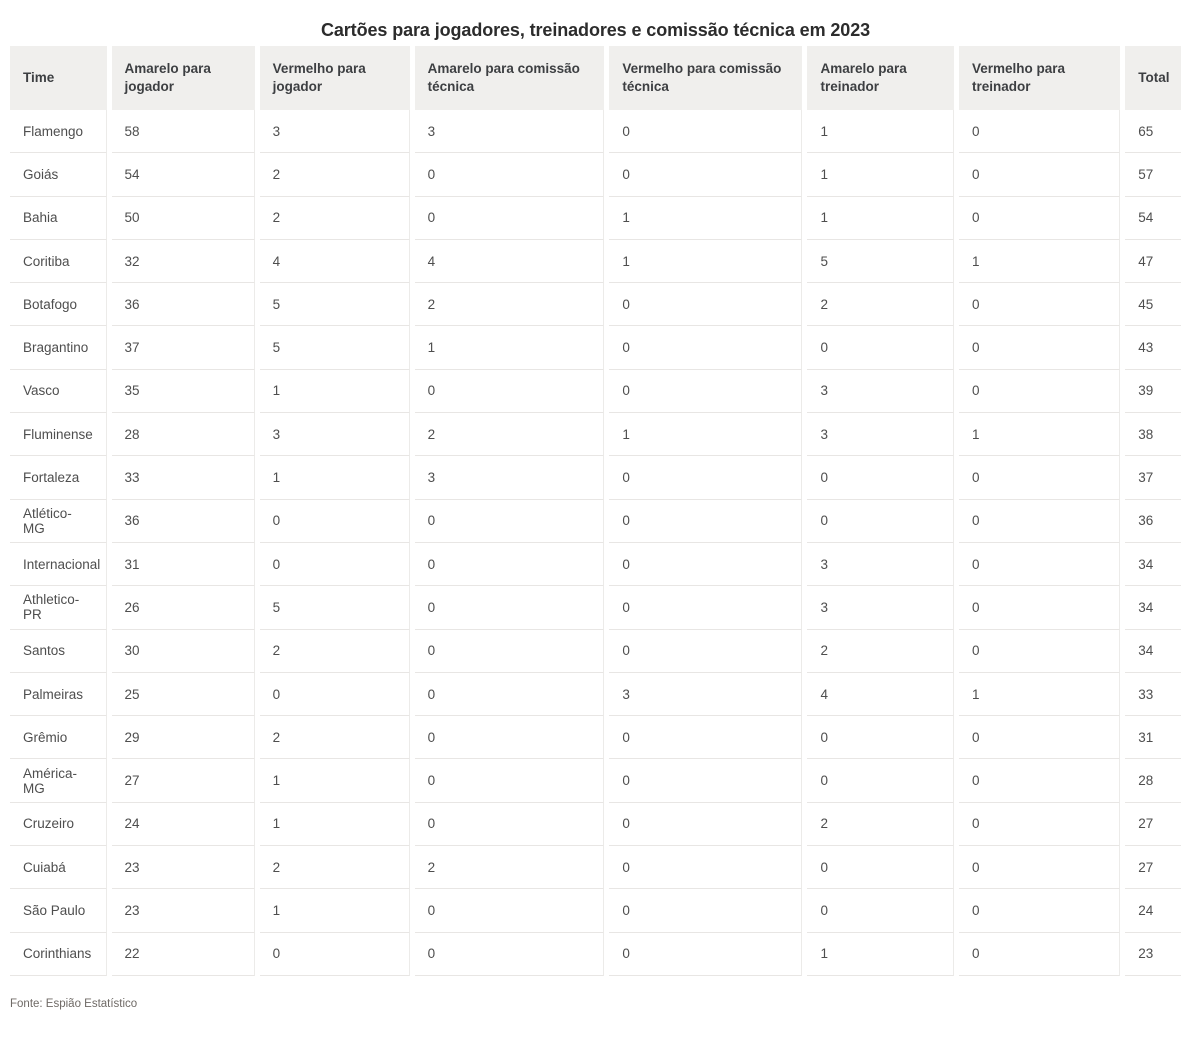 This screenshot has width=1191, height=1039. Describe the element at coordinates (1039, 78) in the screenshot. I see `column-header-6: Vermelho para treinador` at that location.